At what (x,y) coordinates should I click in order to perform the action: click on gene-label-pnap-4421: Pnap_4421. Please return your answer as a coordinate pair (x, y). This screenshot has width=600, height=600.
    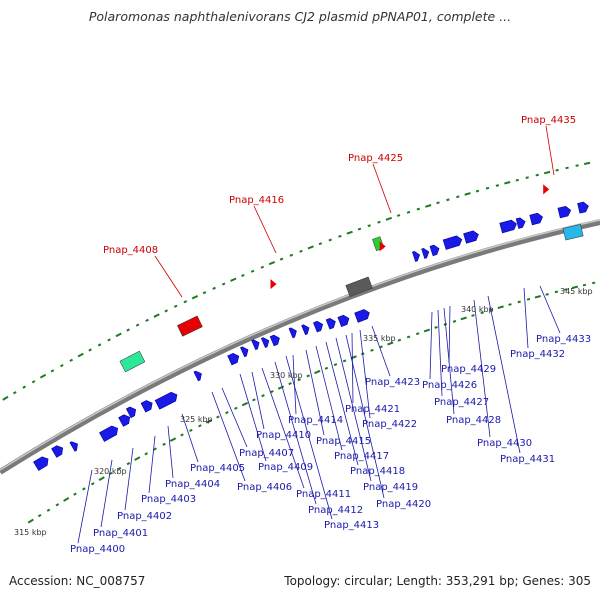
    Looking at the image, I should click on (372, 409).